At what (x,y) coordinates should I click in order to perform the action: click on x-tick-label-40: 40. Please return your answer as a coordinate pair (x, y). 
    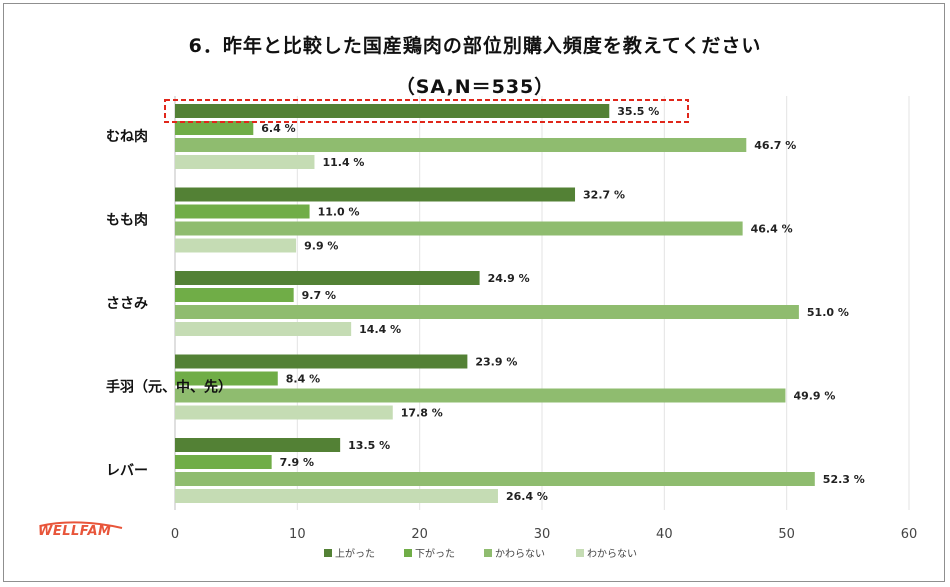
    Looking at the image, I should click on (664, 534).